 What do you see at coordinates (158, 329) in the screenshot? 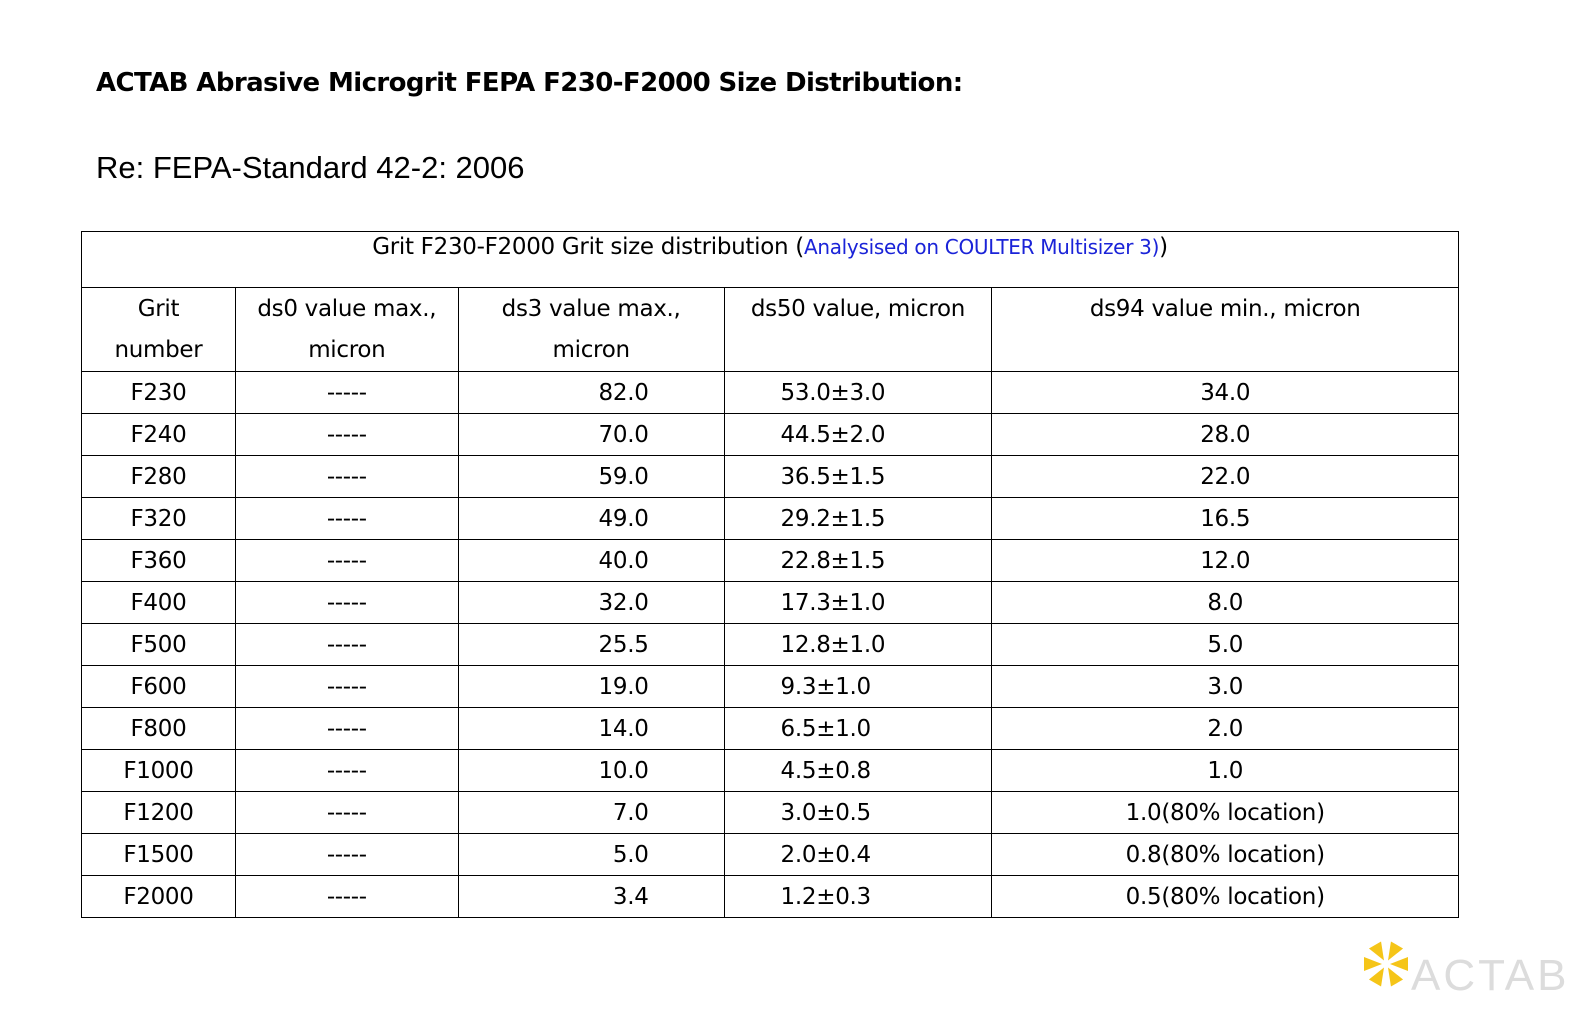
I see `header-grit-number: Grit number` at bounding box center [158, 329].